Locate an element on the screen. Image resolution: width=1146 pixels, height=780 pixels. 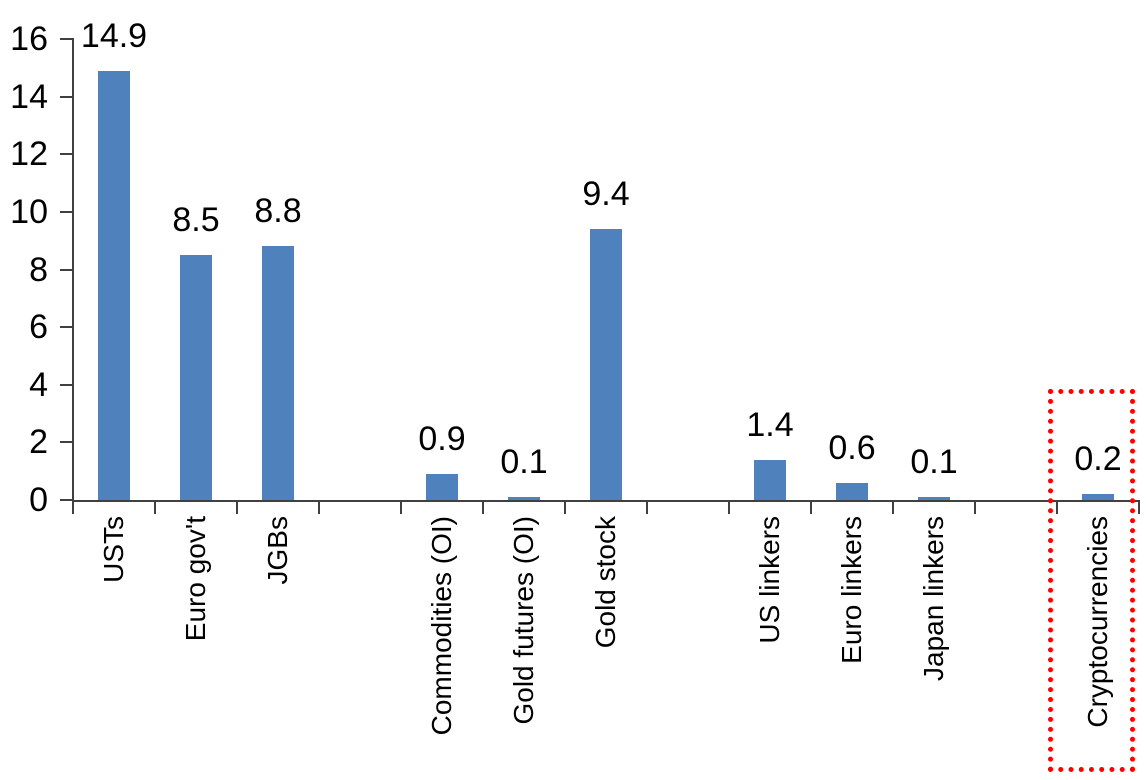
category-label-jgbs: JGBs is located at coordinates (277, 550).